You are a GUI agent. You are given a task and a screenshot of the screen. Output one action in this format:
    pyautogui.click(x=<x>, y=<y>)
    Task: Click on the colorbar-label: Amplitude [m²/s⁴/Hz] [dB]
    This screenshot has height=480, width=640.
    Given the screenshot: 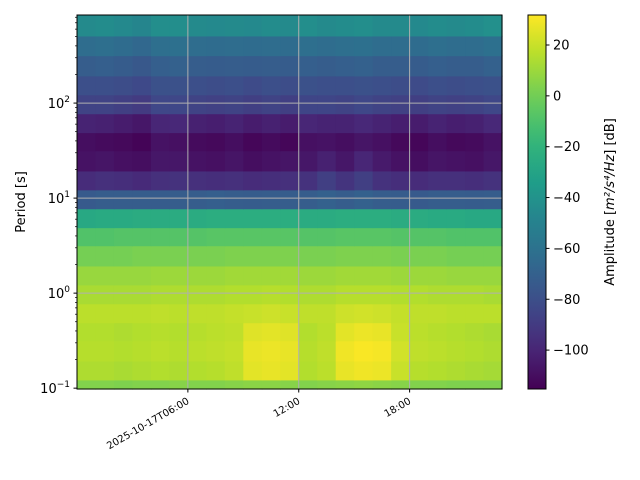 What is the action you would take?
    pyautogui.click(x=610, y=202)
    